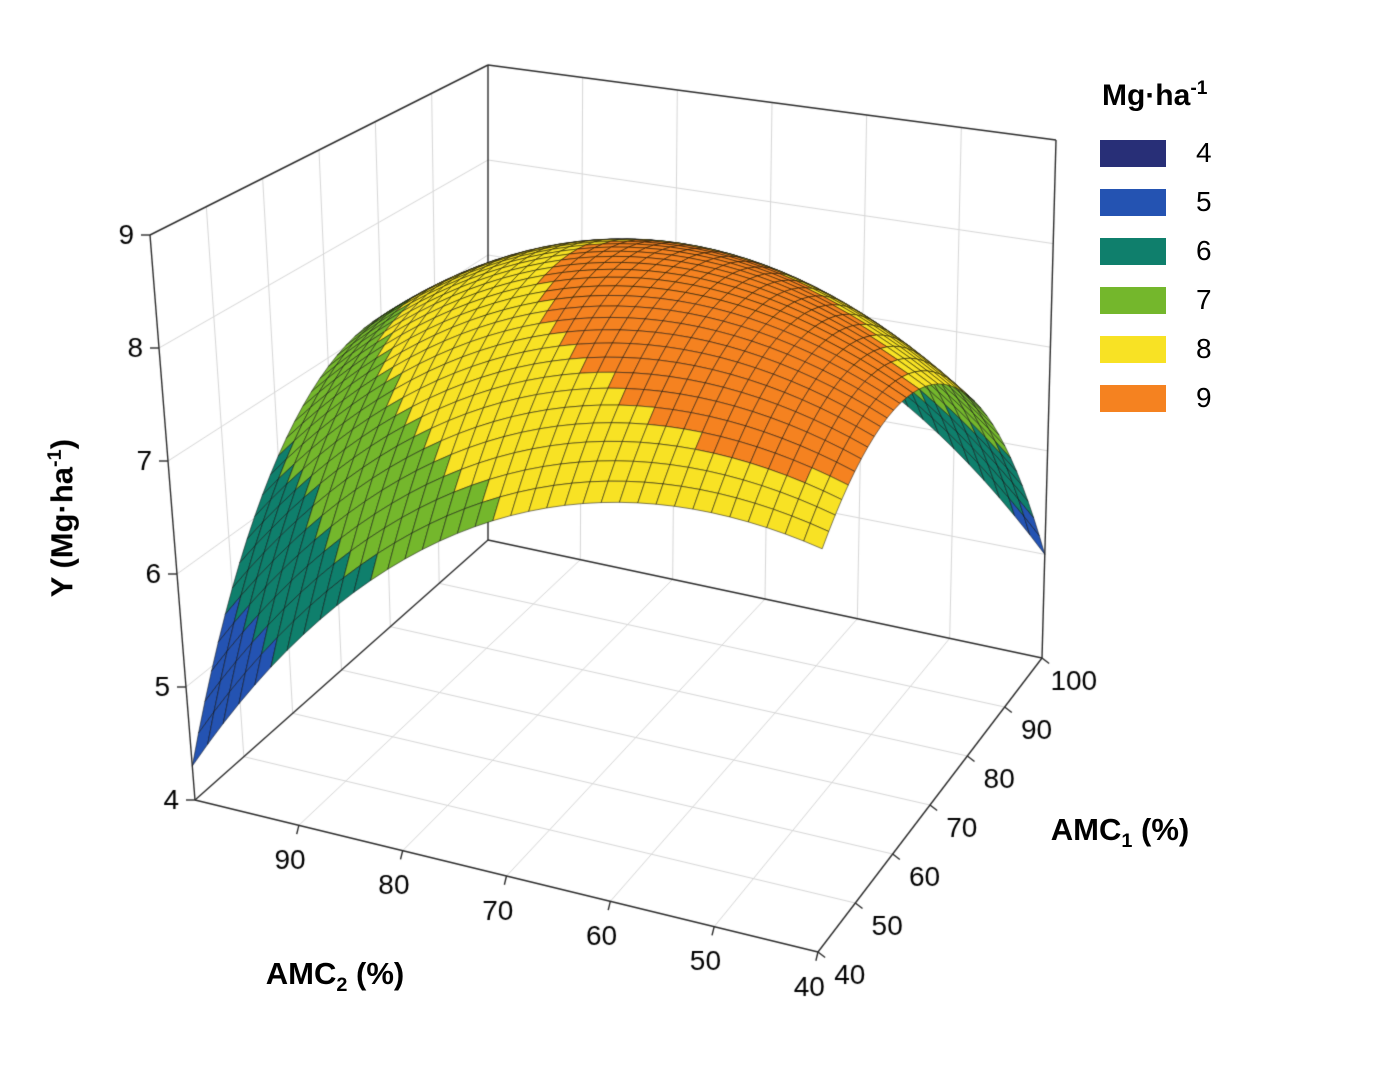  What do you see at coordinates (301, 973) in the screenshot?
I see `amc2-axis-title-text: AMC` at bounding box center [301, 973].